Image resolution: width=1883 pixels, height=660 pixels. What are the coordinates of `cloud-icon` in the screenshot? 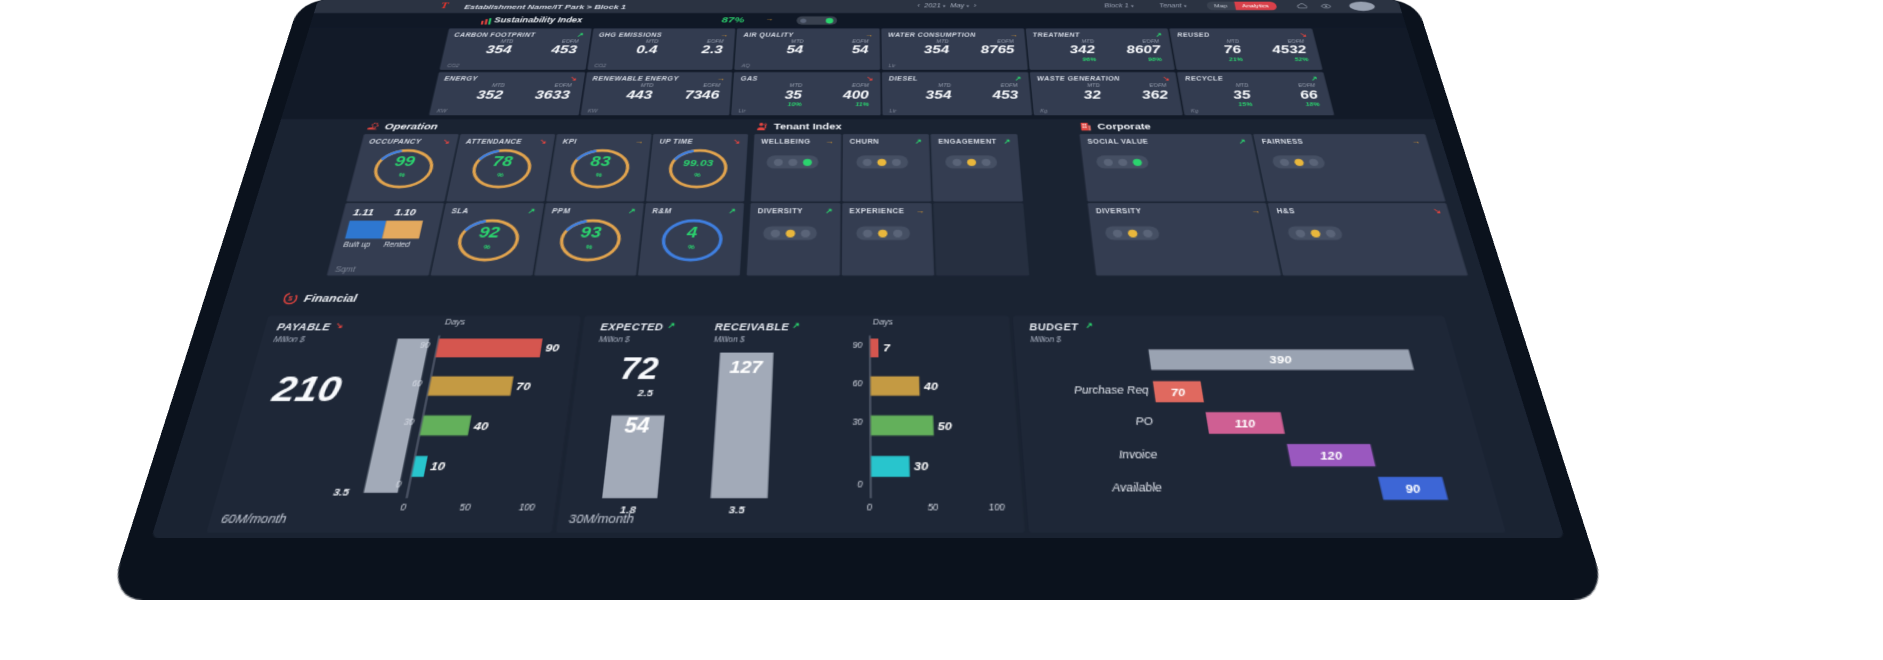 It's located at (1301, 6).